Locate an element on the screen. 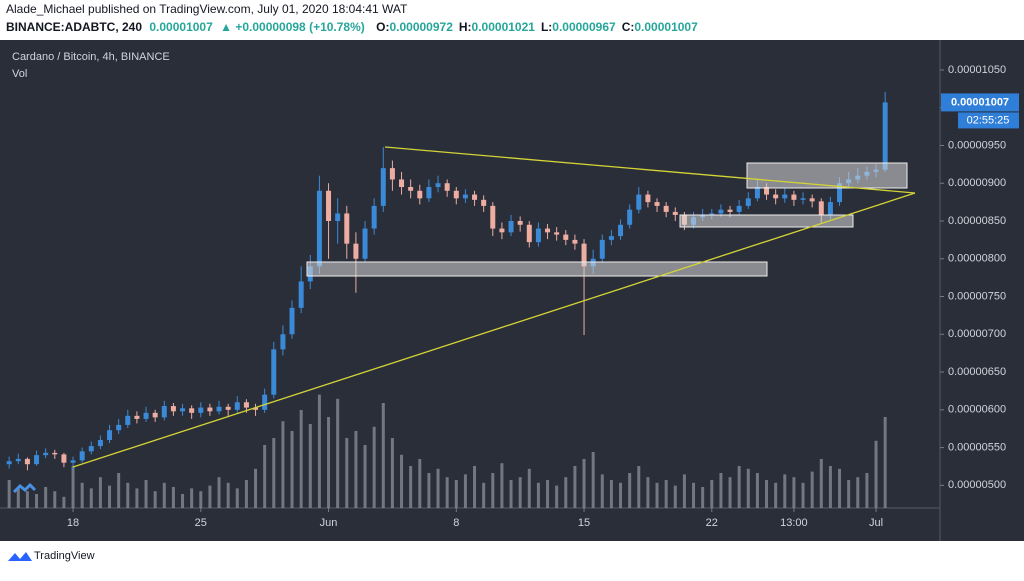 This screenshot has width=1024, height=581. x-tick-label: 22 is located at coordinates (712, 523).